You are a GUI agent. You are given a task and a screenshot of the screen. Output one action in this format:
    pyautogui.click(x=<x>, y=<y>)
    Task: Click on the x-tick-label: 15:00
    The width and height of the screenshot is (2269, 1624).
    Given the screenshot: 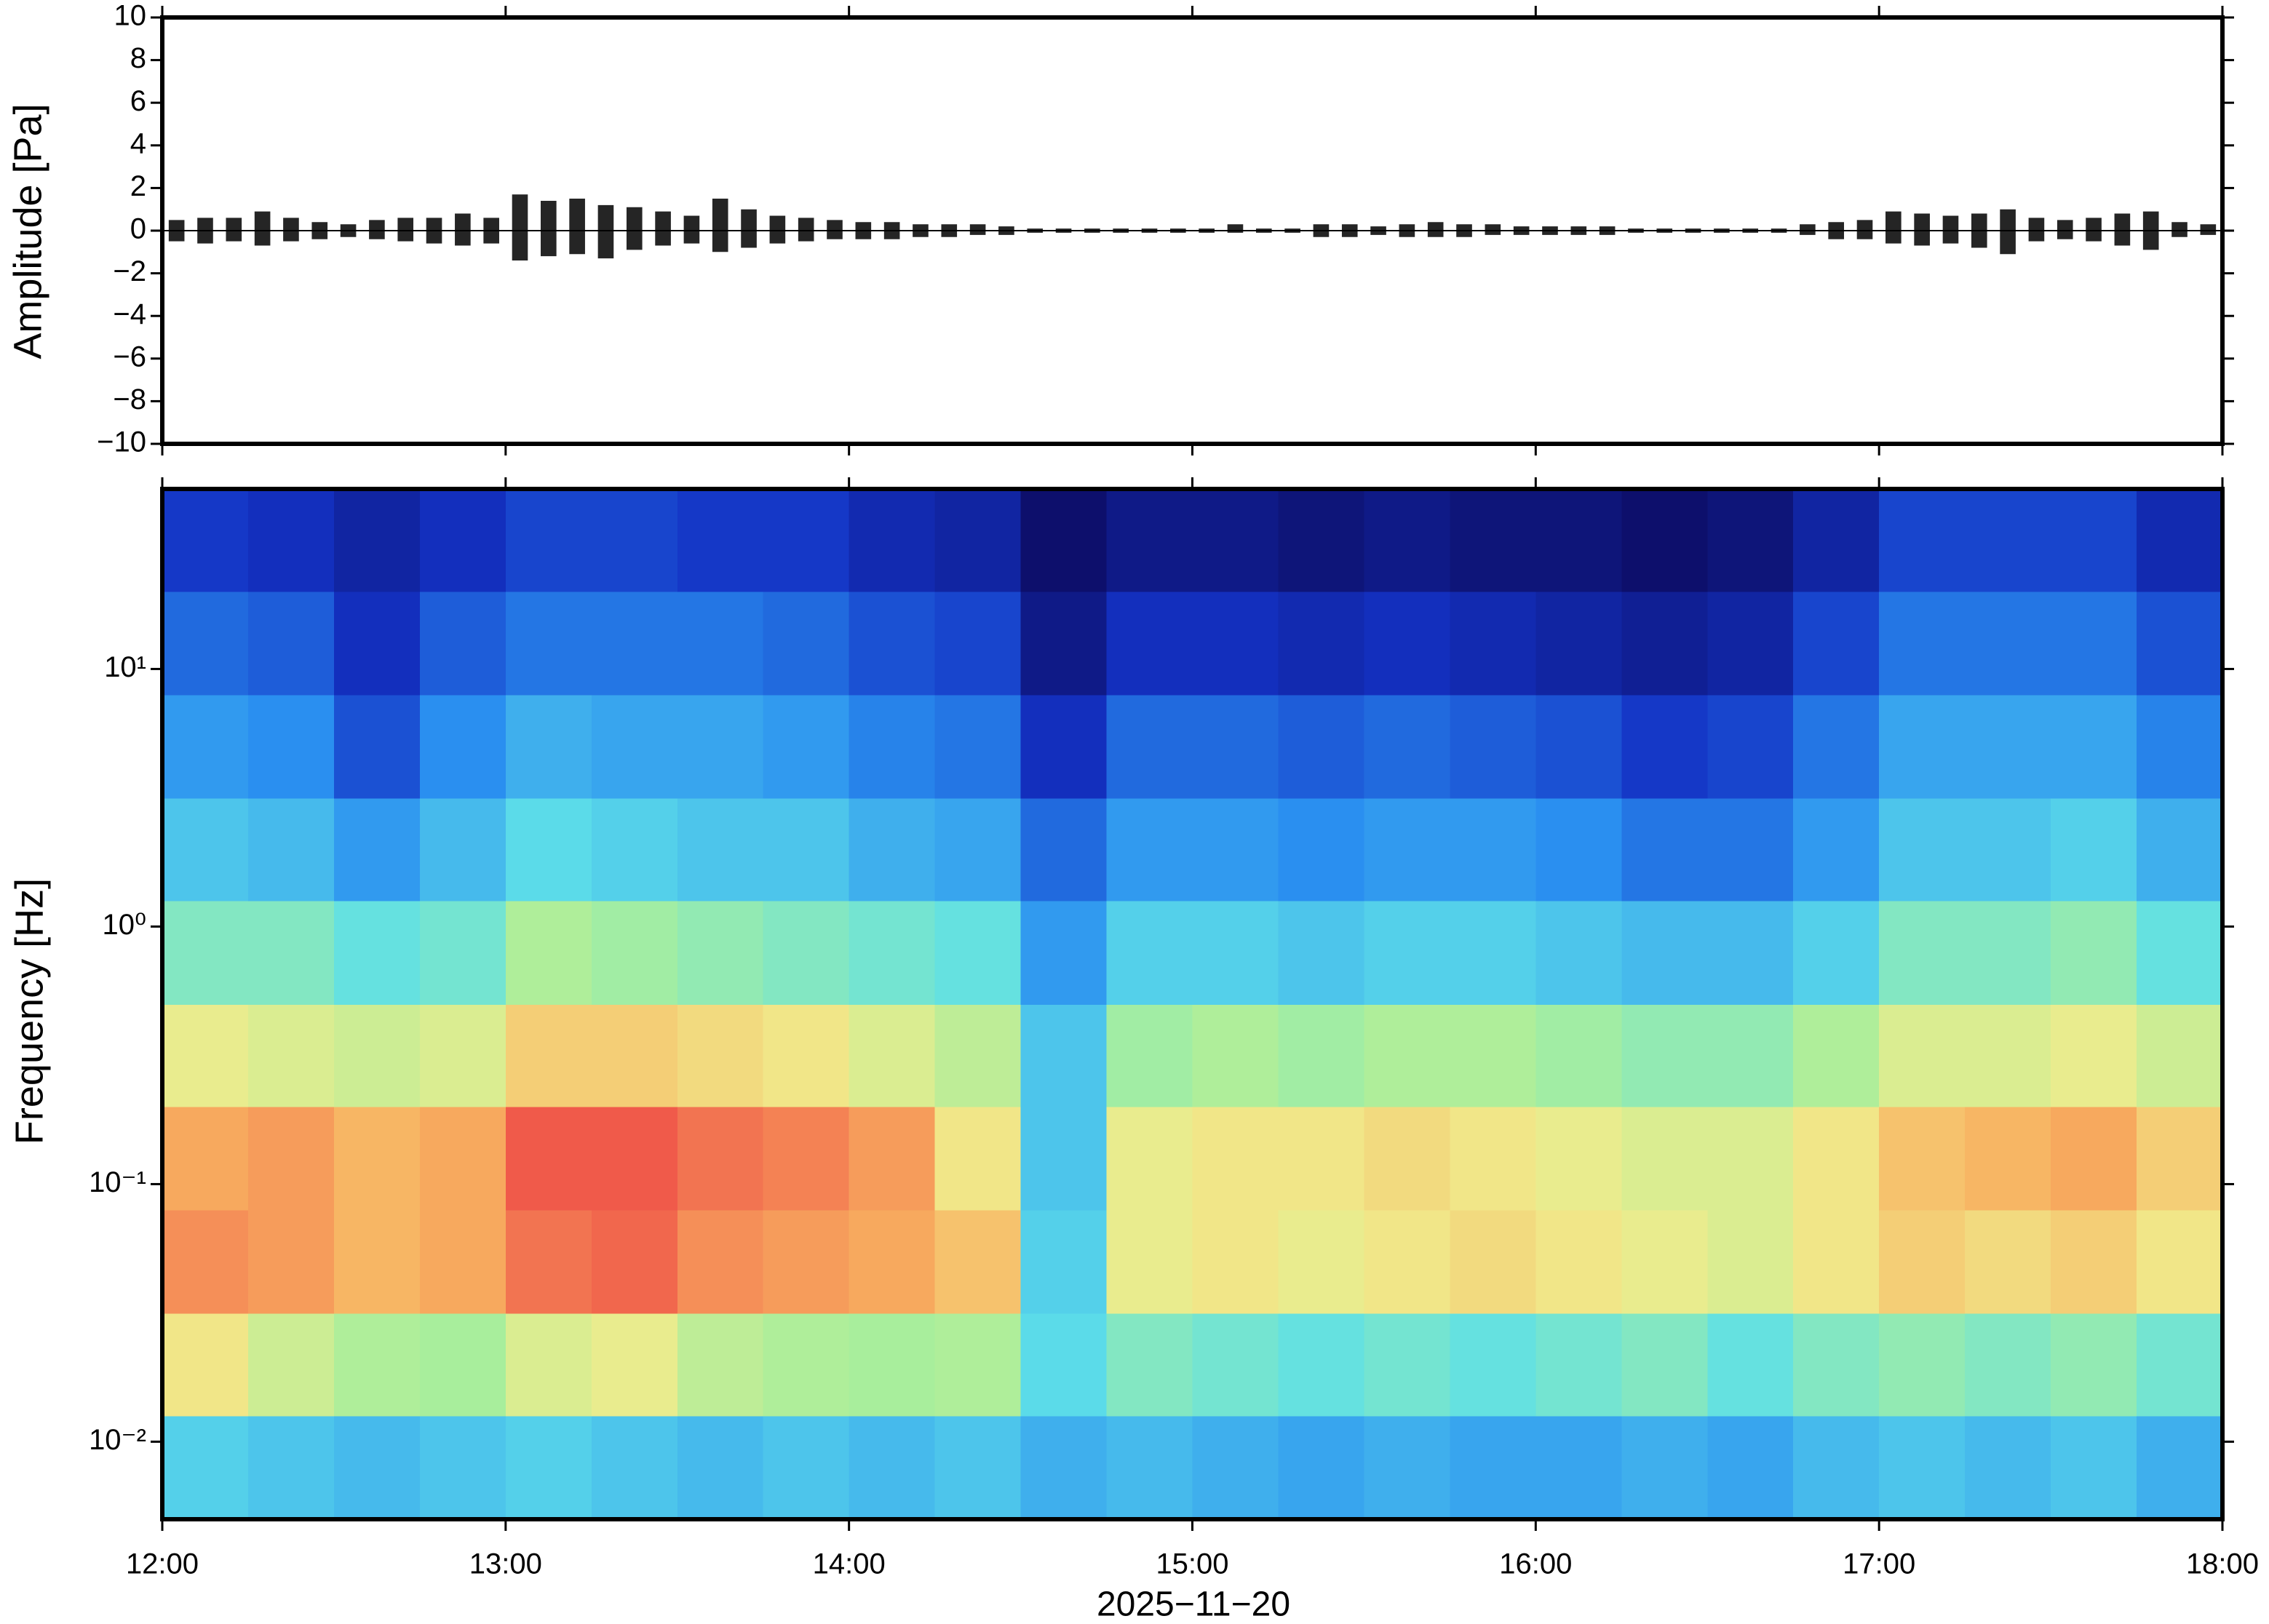 What is the action you would take?
    pyautogui.click(x=1192, y=1564)
    